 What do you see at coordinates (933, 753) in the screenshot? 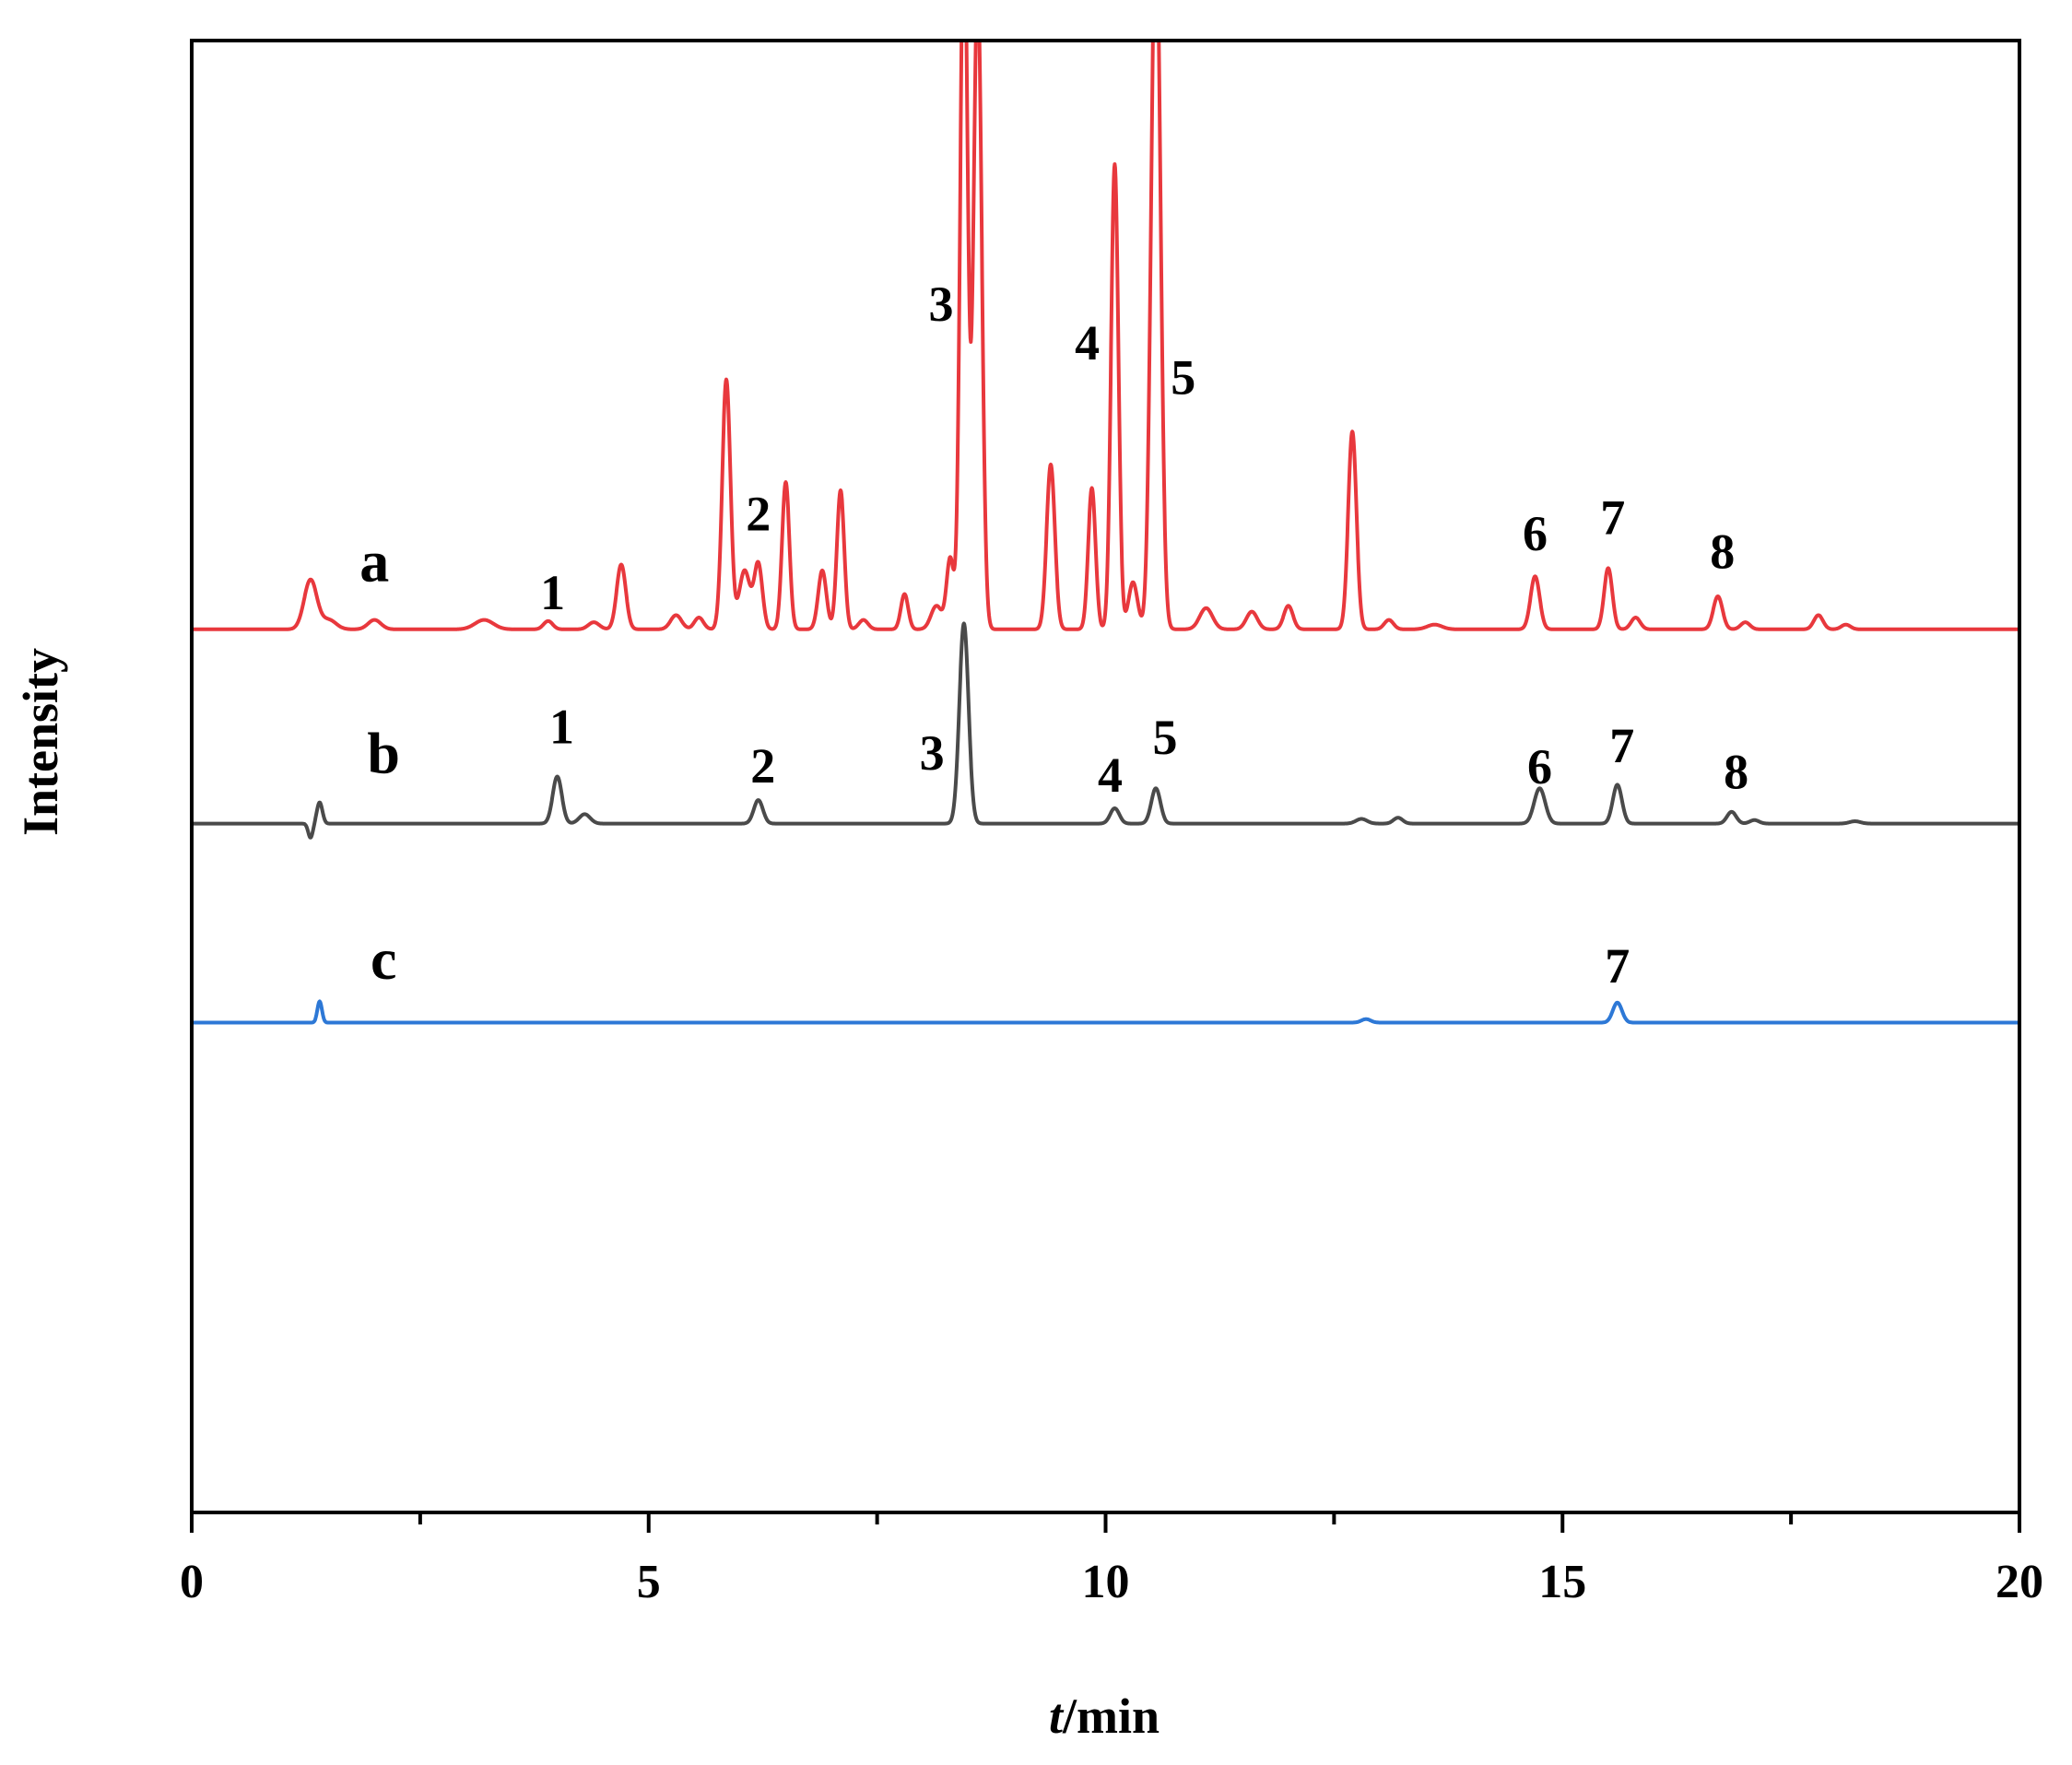
I see `peak-label-b-3: 3` at bounding box center [933, 753].